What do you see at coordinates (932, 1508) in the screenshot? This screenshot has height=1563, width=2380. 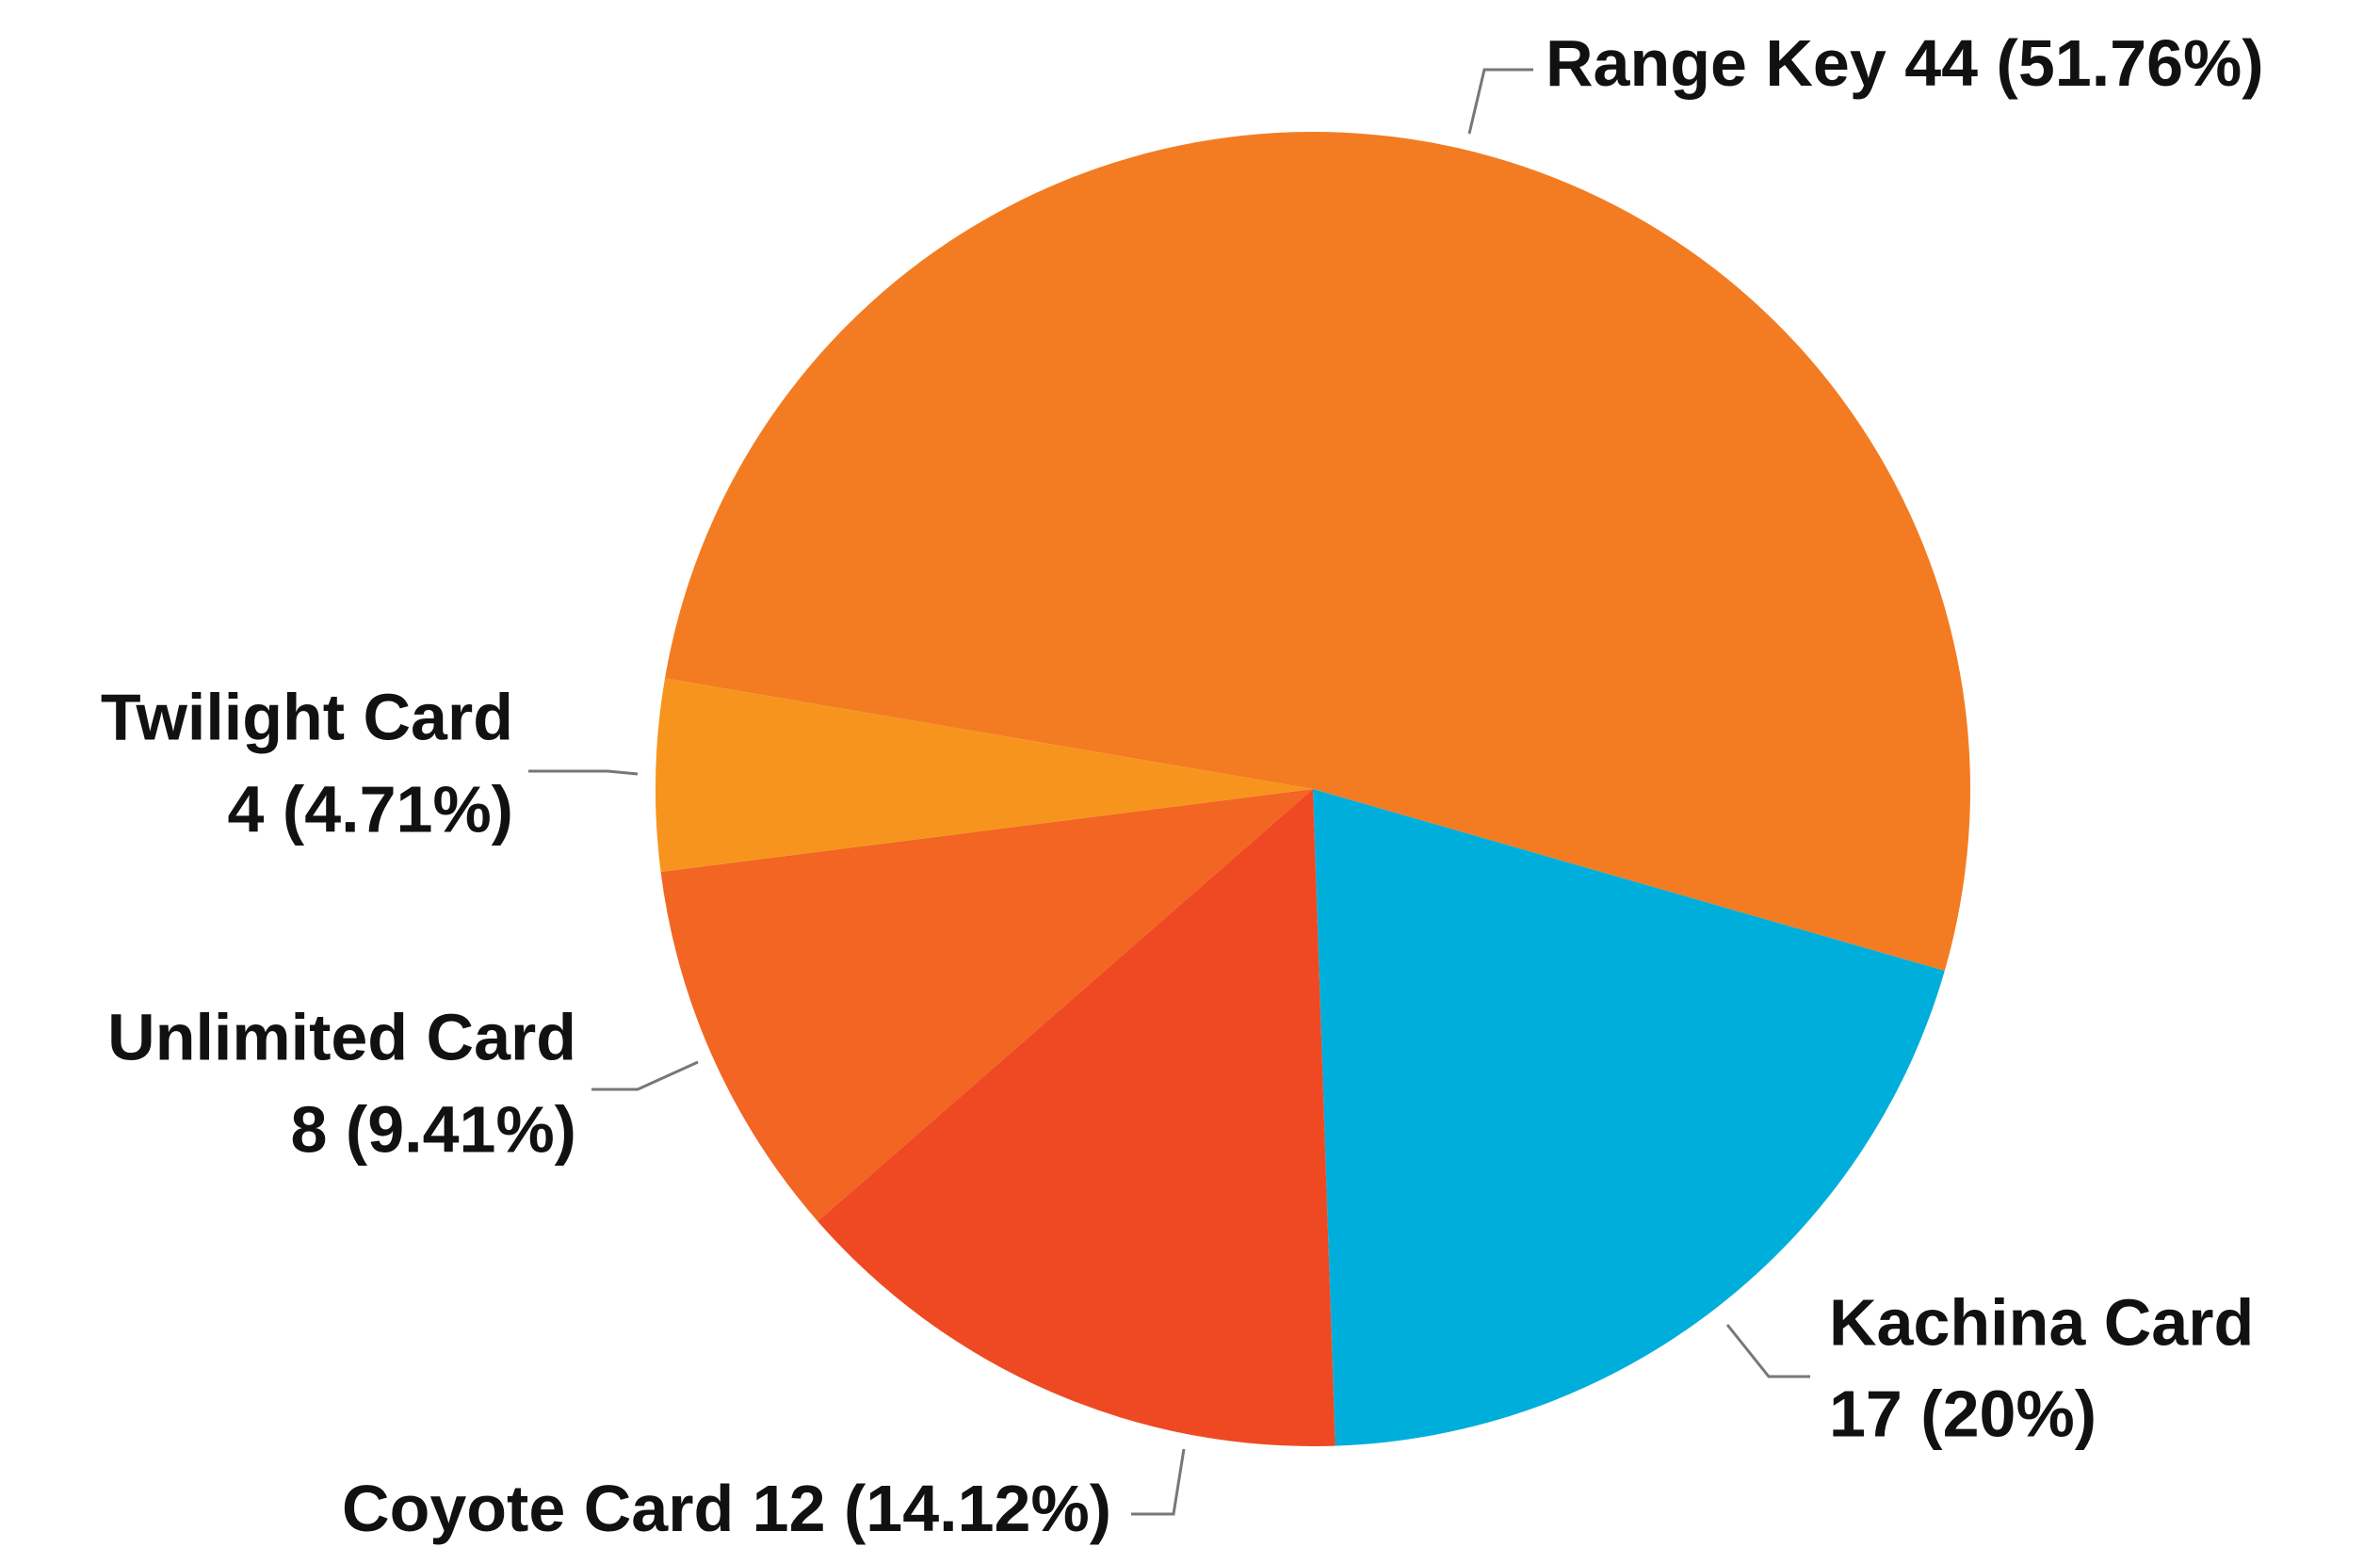 I see `slice-value: 12 (14.12%)` at bounding box center [932, 1508].